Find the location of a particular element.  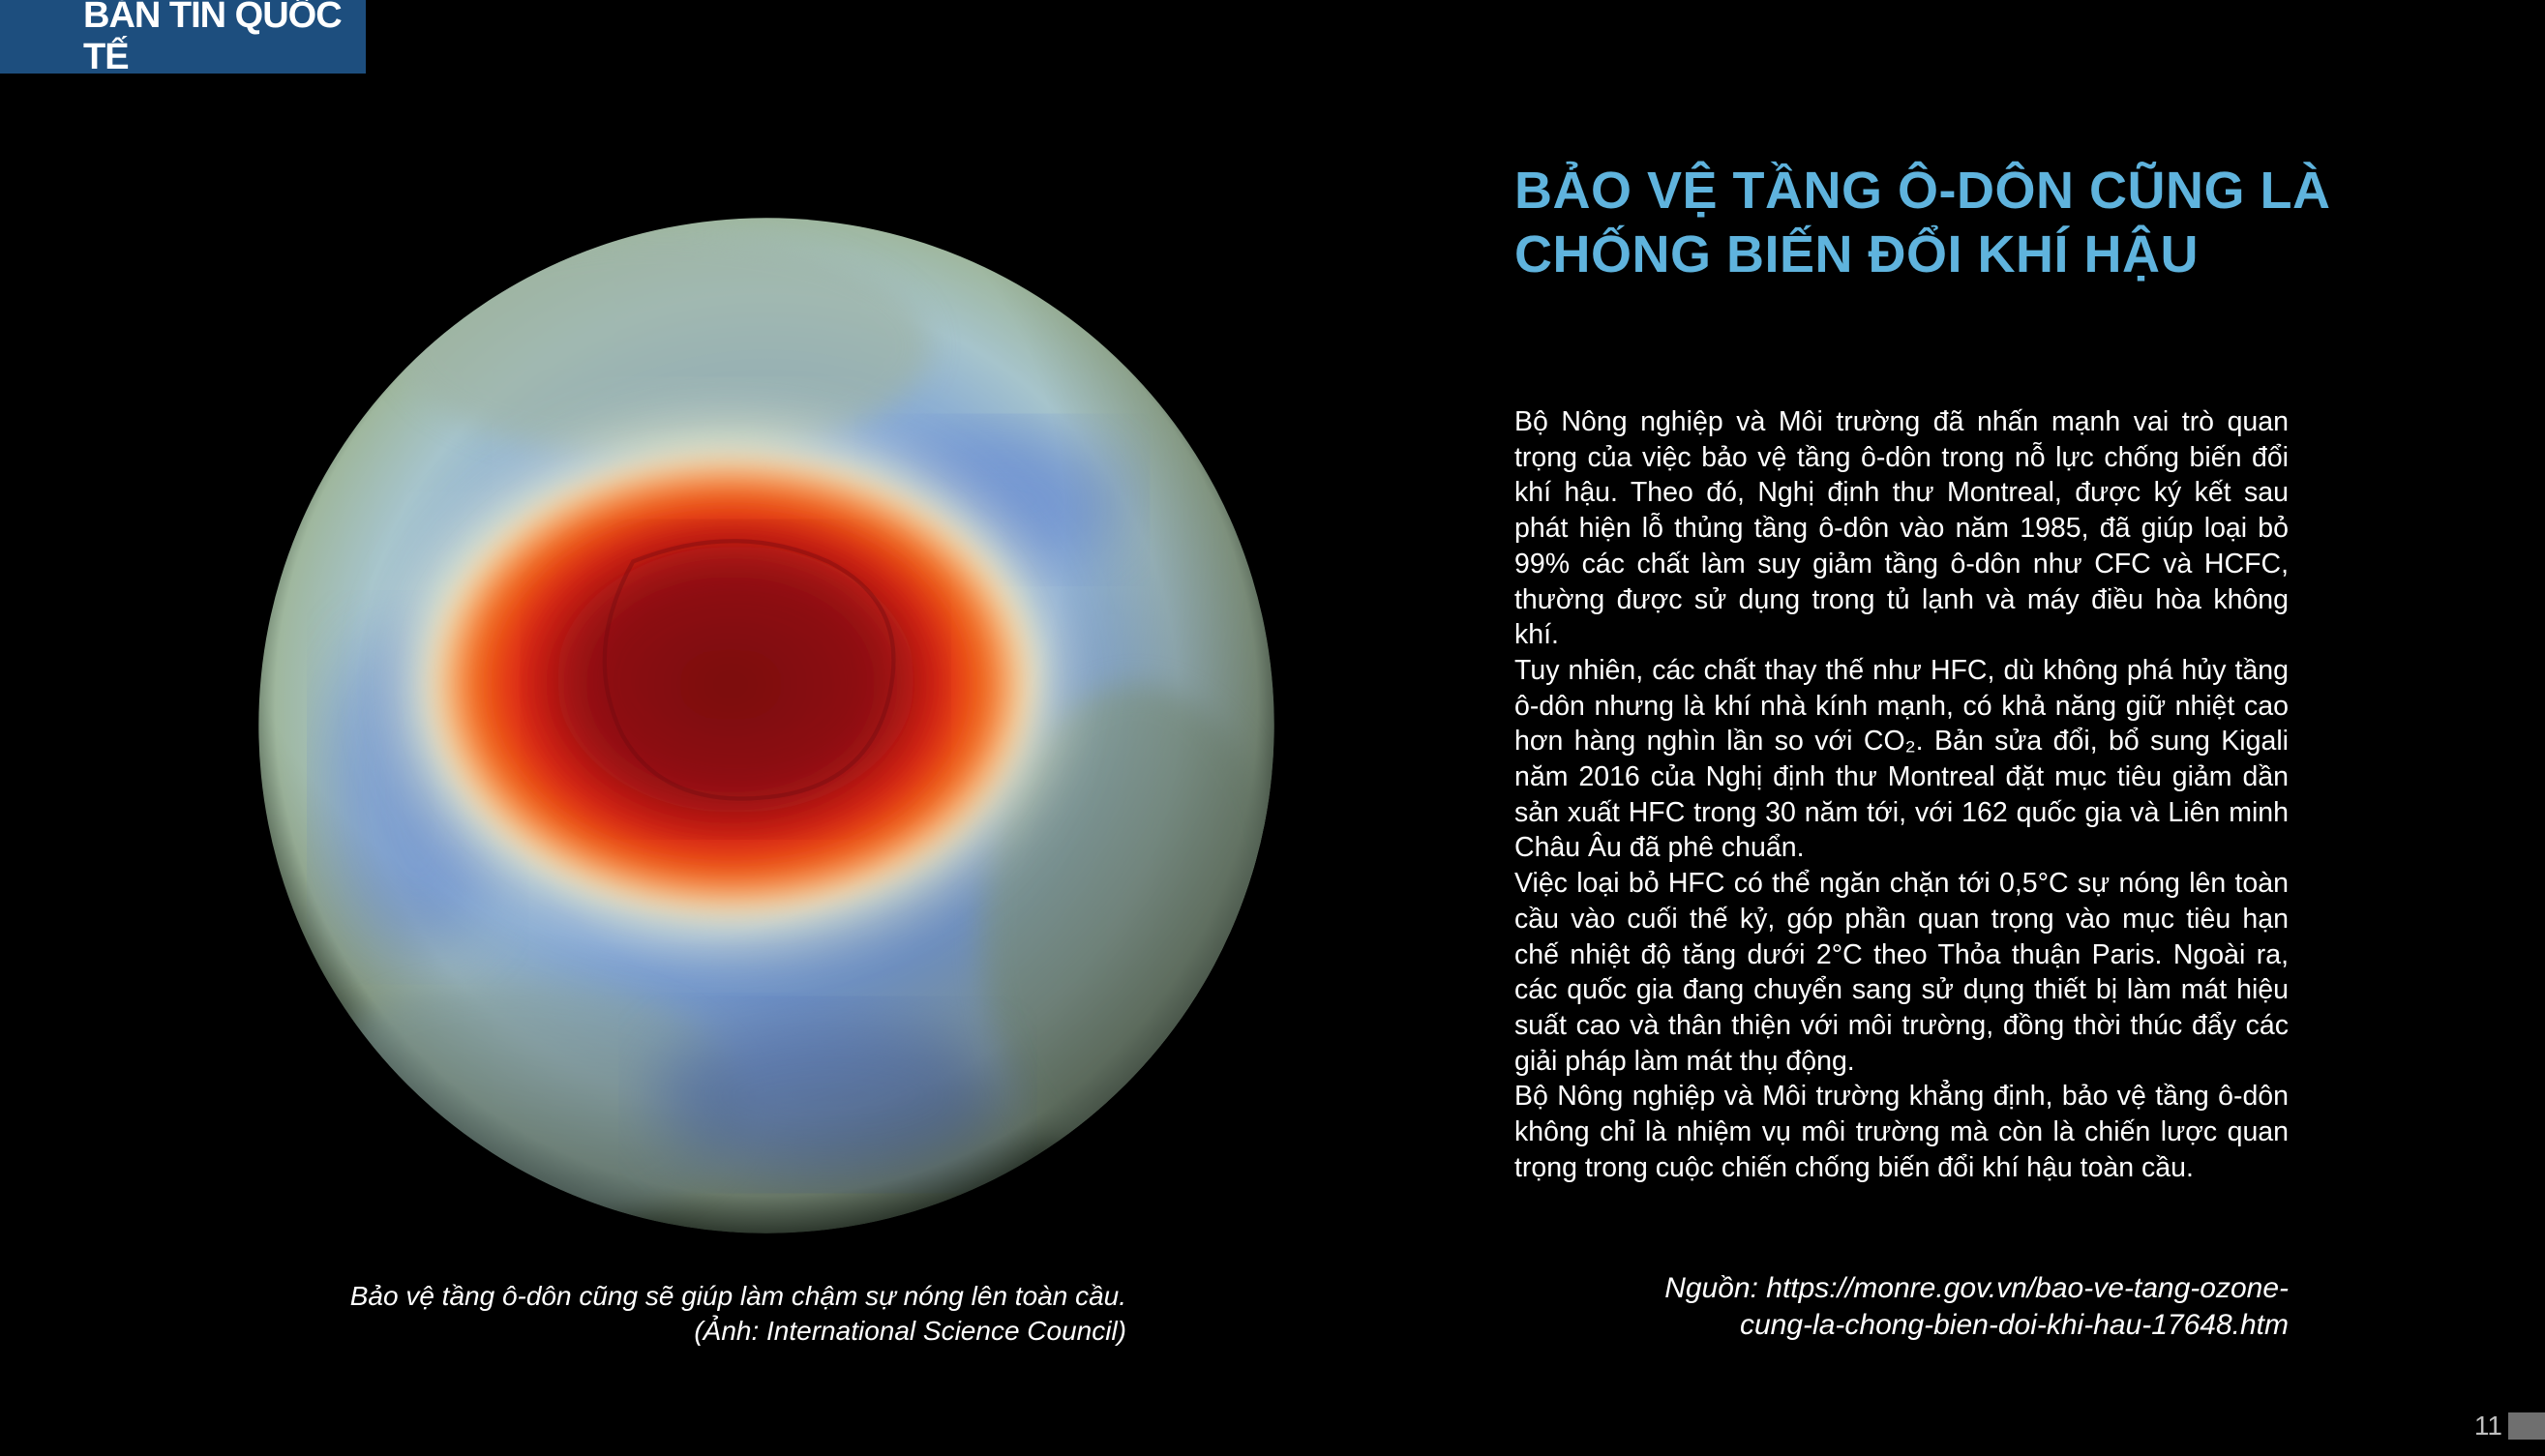

caption-credit: (Ảnh: International Science Council) is located at coordinates (910, 1331).